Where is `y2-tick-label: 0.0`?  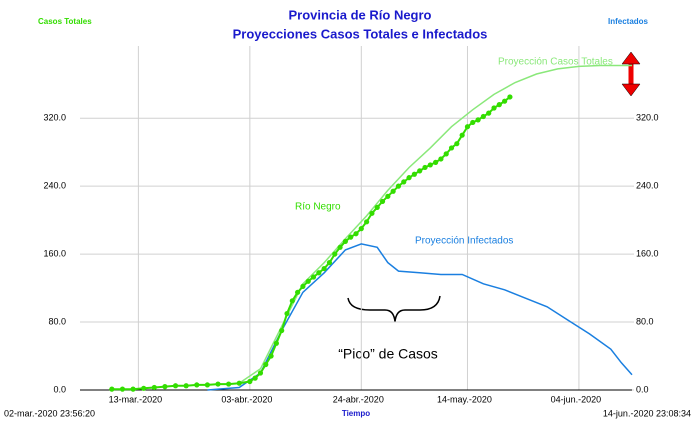 y2-tick-label: 0.0 is located at coordinates (642, 389).